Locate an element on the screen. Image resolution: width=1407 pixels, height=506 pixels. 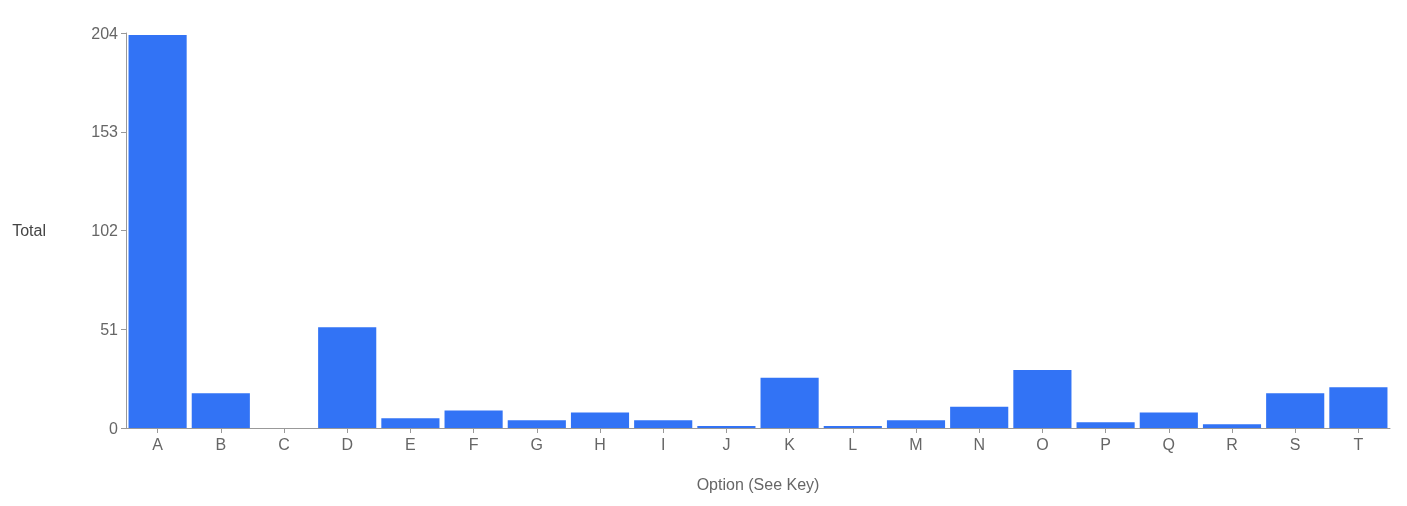
x-tick-label: S is located at coordinates (1295, 444).